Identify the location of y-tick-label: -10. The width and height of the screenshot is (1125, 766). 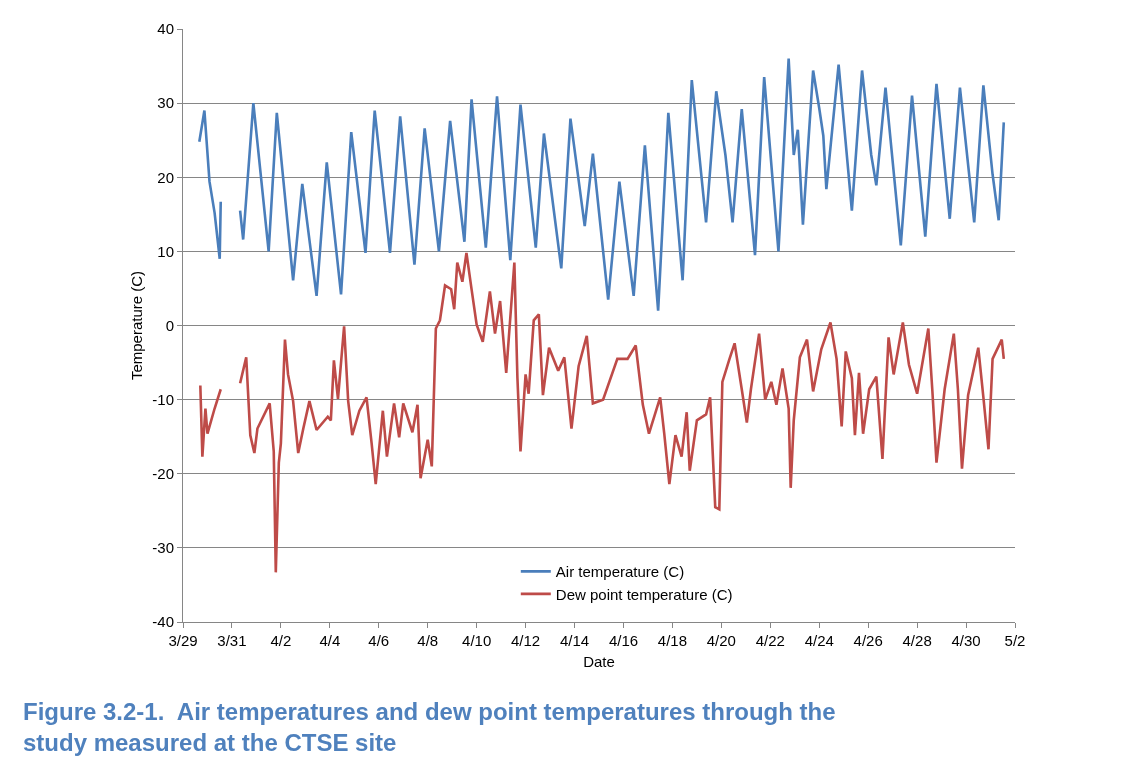
(163, 399).